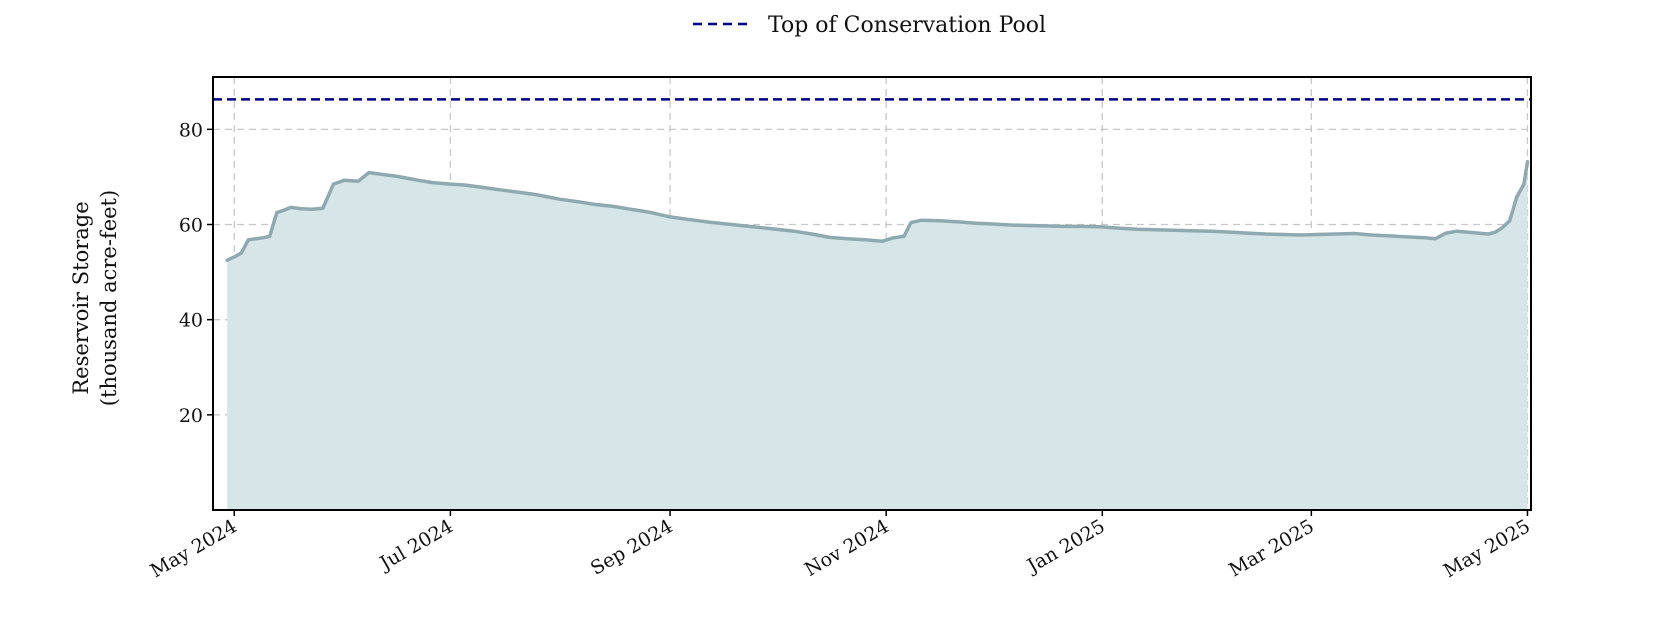 Image resolution: width=1680 pixels, height=630 pixels. Describe the element at coordinates (877, 210) in the screenshot. I see `storage-series-line` at that location.